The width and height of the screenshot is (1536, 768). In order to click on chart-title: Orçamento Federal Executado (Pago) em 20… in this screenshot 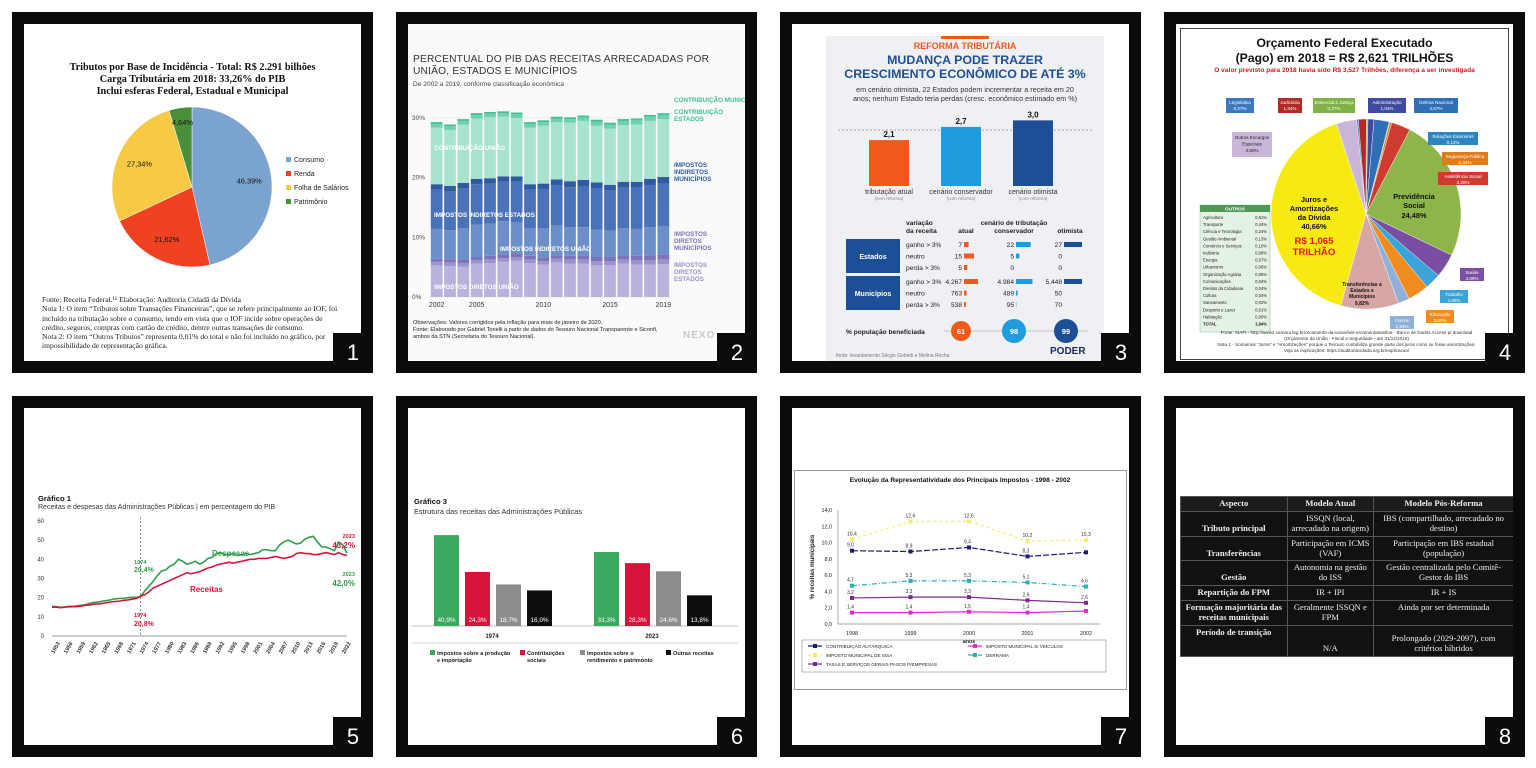, I will do `click(1344, 50)`.